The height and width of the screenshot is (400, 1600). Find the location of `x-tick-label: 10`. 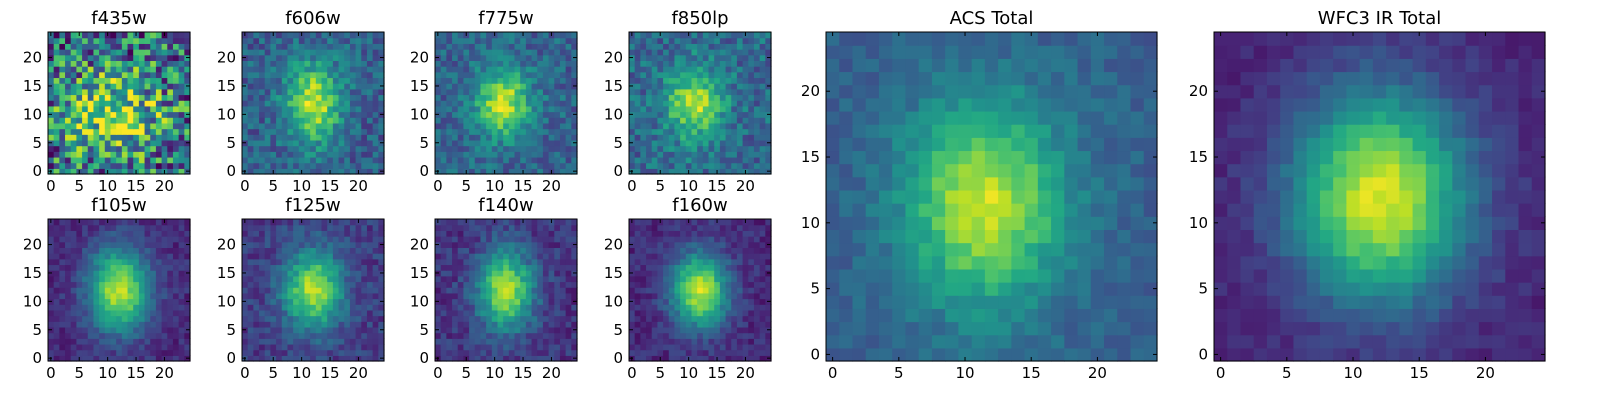

x-tick-label: 10 is located at coordinates (494, 186).